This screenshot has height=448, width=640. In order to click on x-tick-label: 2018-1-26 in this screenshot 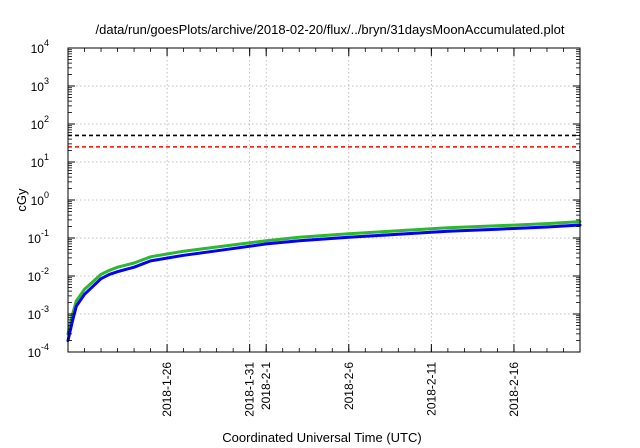, I will do `click(167, 389)`.